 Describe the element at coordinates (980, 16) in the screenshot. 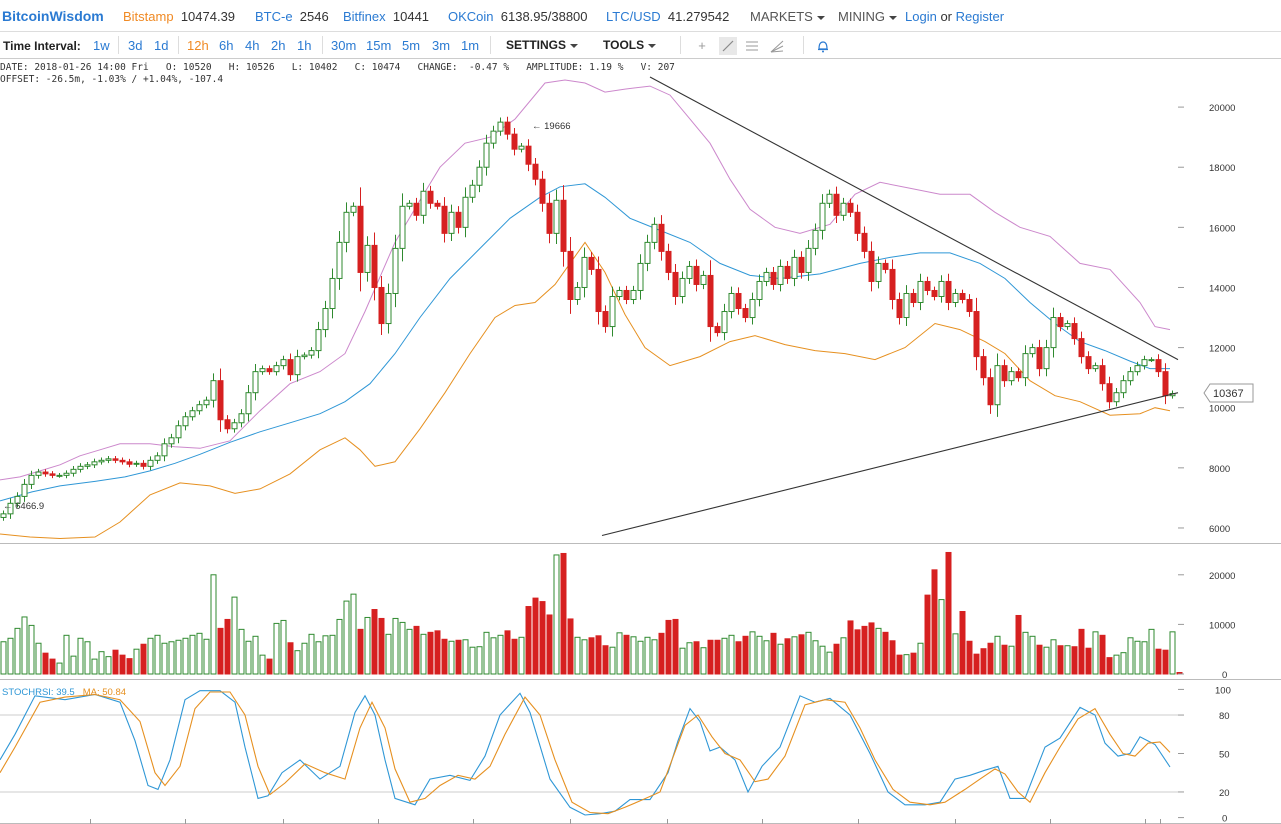

I see `register-link: Register` at that location.